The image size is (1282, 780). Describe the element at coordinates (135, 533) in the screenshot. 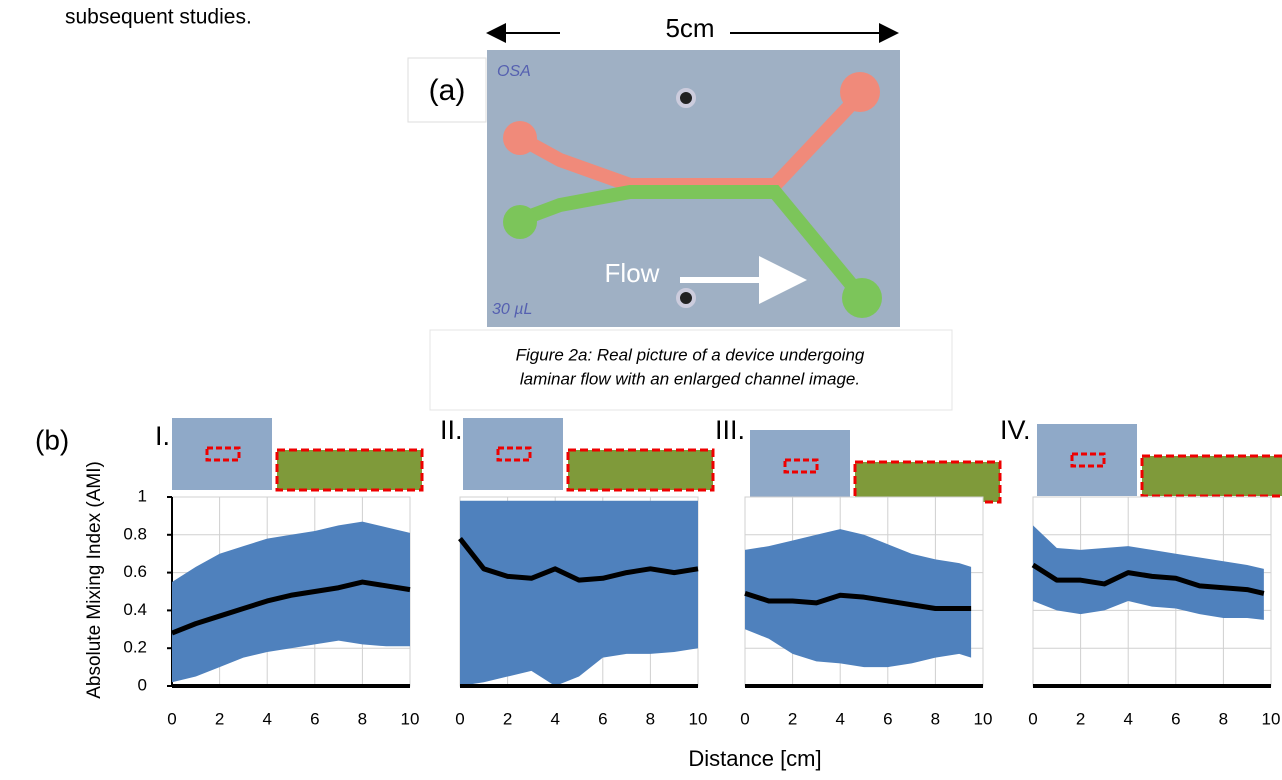

I see `y-tick-label: 0.8` at that location.